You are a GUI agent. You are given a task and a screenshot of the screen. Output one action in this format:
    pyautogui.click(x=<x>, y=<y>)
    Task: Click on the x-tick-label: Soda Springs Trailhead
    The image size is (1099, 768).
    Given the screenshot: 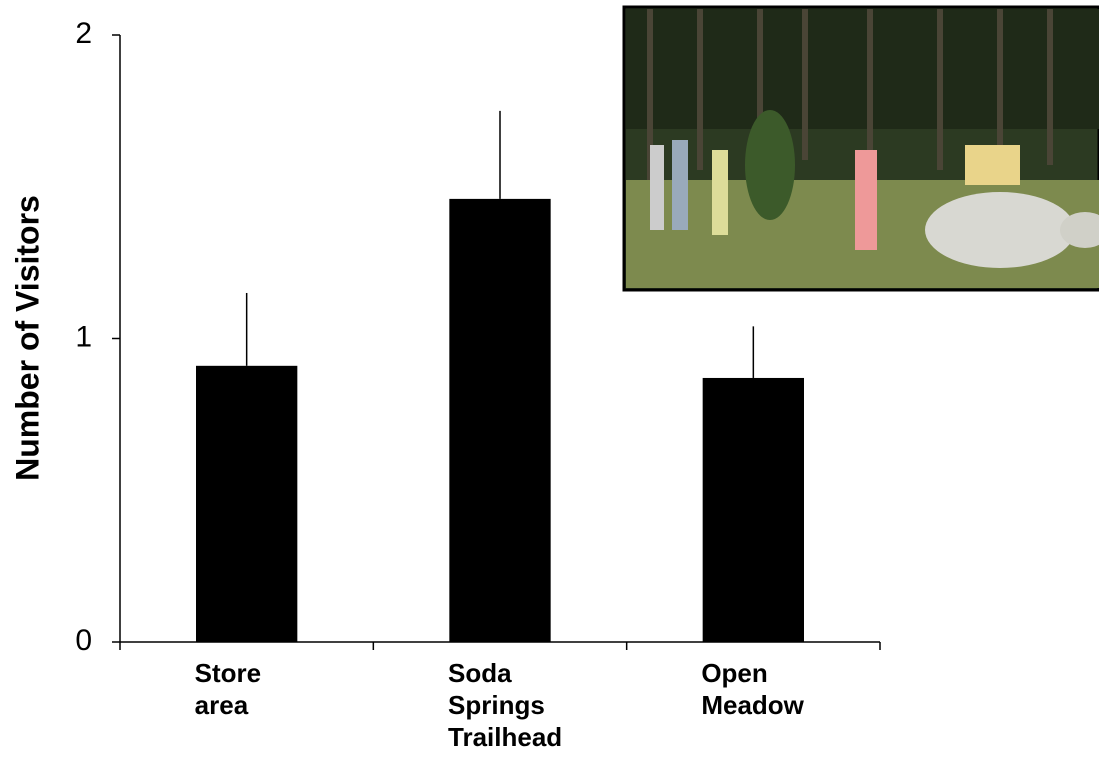 What is the action you would take?
    pyautogui.click(x=505, y=705)
    